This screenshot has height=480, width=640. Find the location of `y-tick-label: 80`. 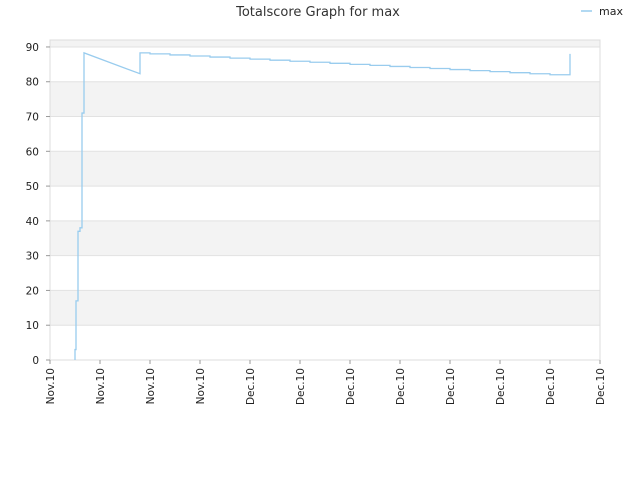

y-tick-label: 80 is located at coordinates (32, 83).